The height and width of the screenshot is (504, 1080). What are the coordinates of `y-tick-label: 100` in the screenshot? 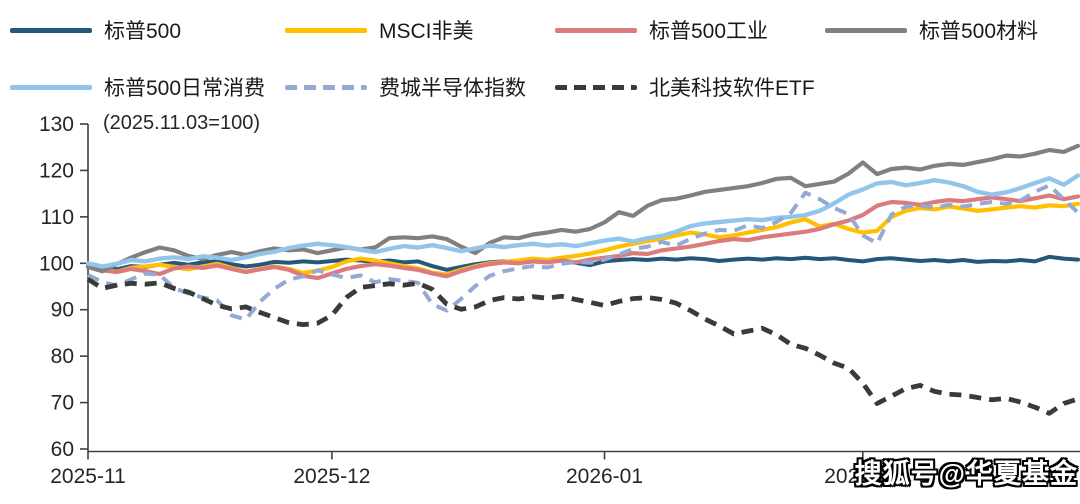 It's located at (56, 263).